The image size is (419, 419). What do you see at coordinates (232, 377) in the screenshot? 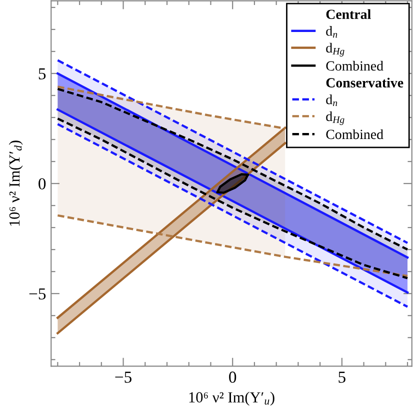
I see `x-tick-label: 0` at bounding box center [232, 377].